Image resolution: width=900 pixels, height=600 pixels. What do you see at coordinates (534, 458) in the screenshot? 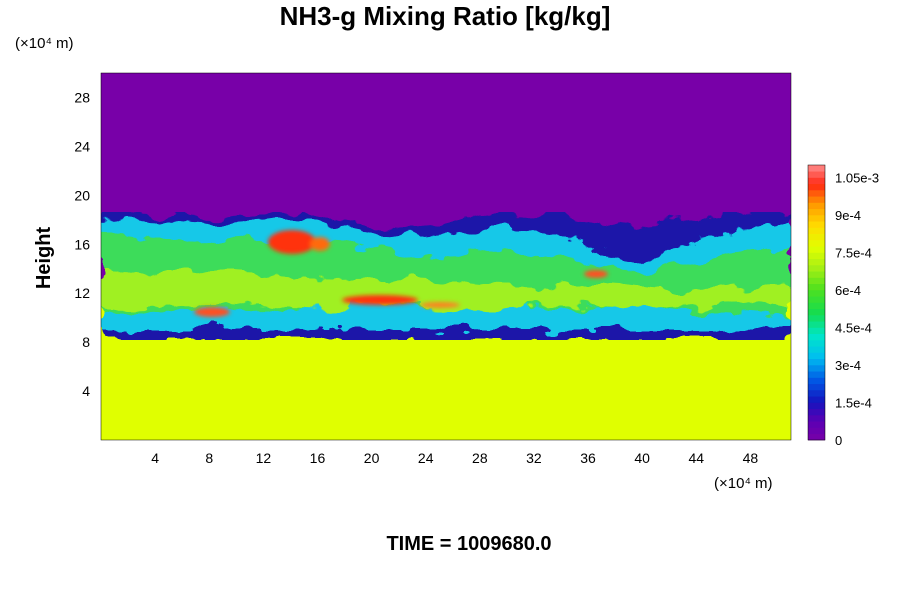
I see `x-tick-label: 32` at bounding box center [534, 458].